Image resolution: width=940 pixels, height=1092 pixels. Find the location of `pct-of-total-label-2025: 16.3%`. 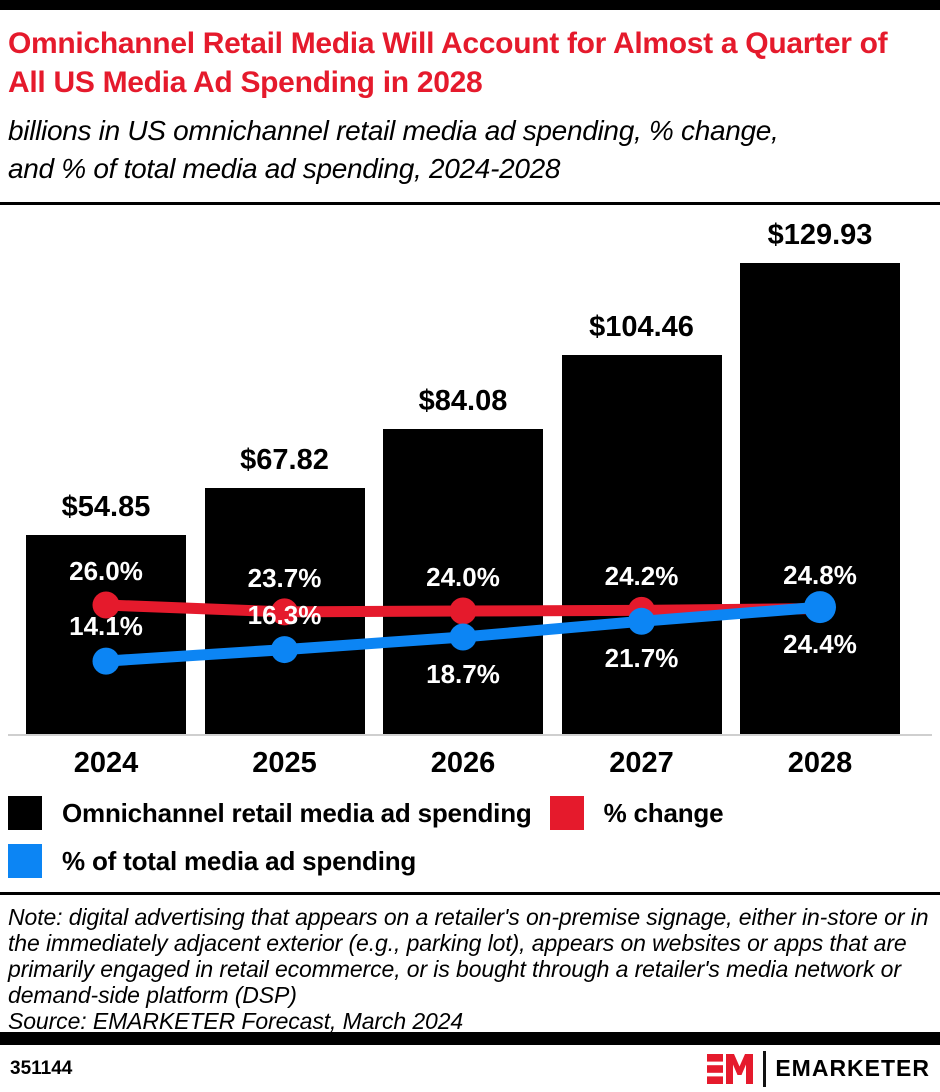

pct-of-total-label-2025: 16.3% is located at coordinates (284, 614).